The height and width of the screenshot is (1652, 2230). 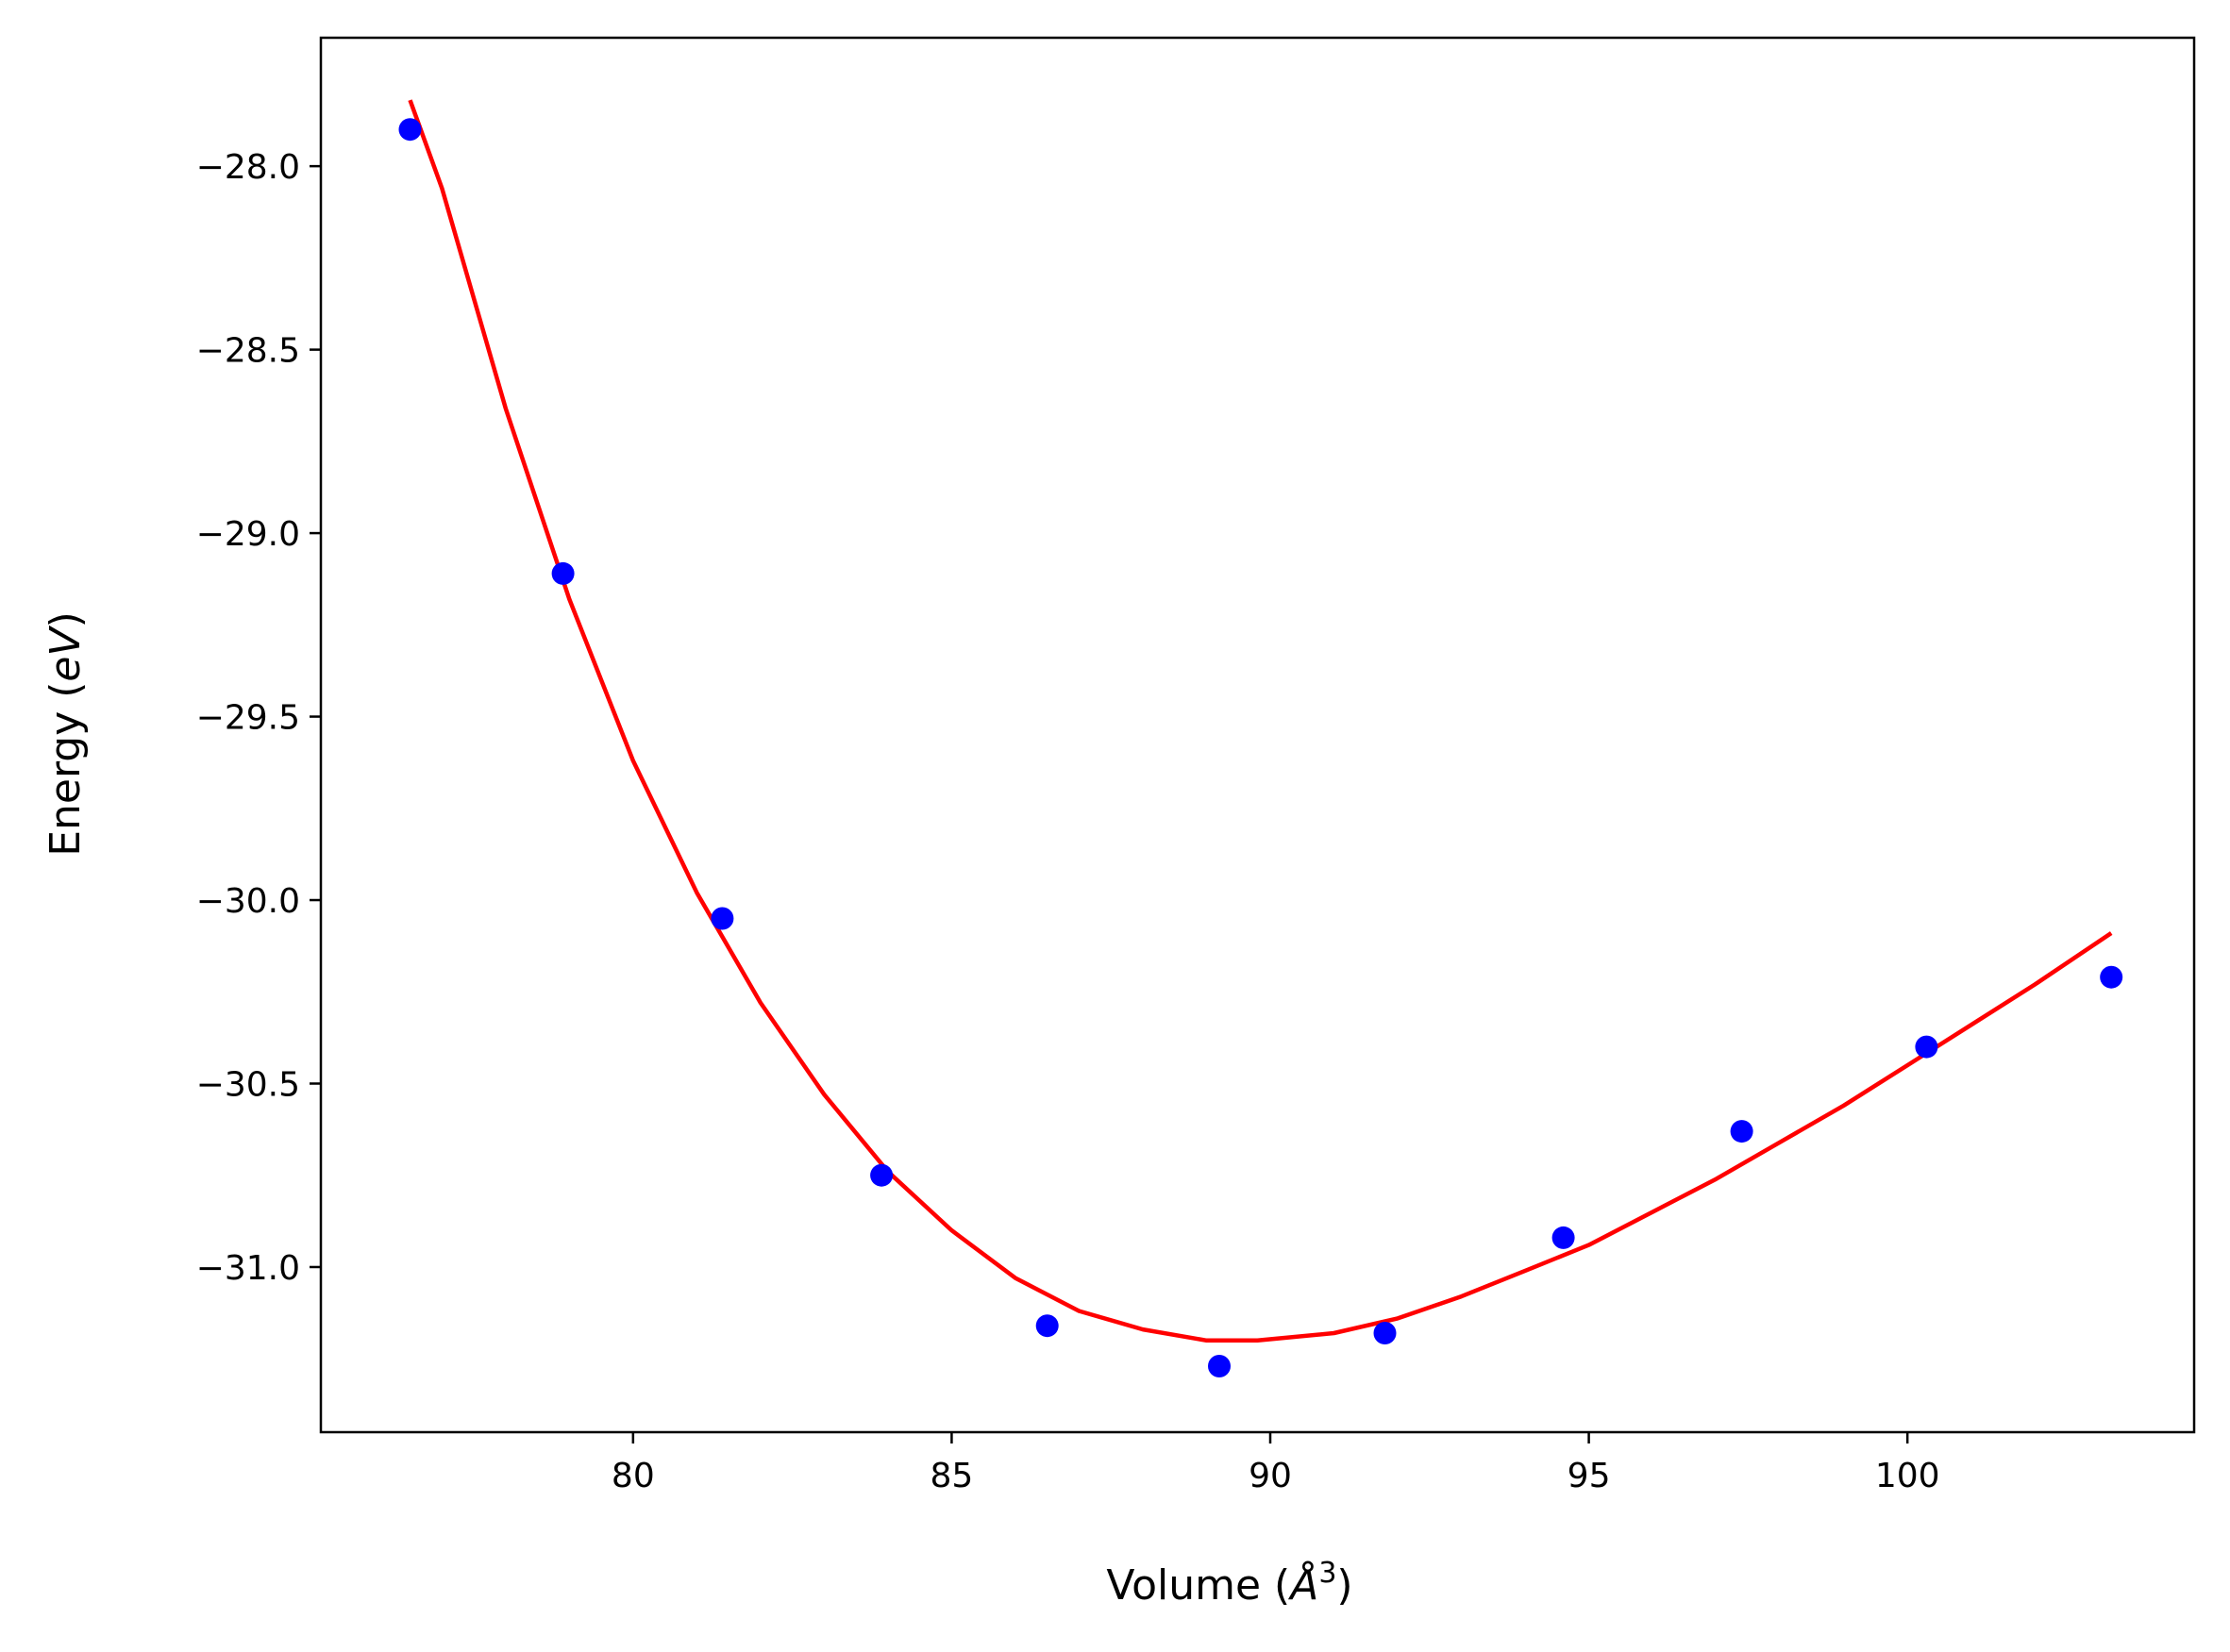 What do you see at coordinates (248, 1085) in the screenshot?
I see `y-tick-label: −30.5` at bounding box center [248, 1085].